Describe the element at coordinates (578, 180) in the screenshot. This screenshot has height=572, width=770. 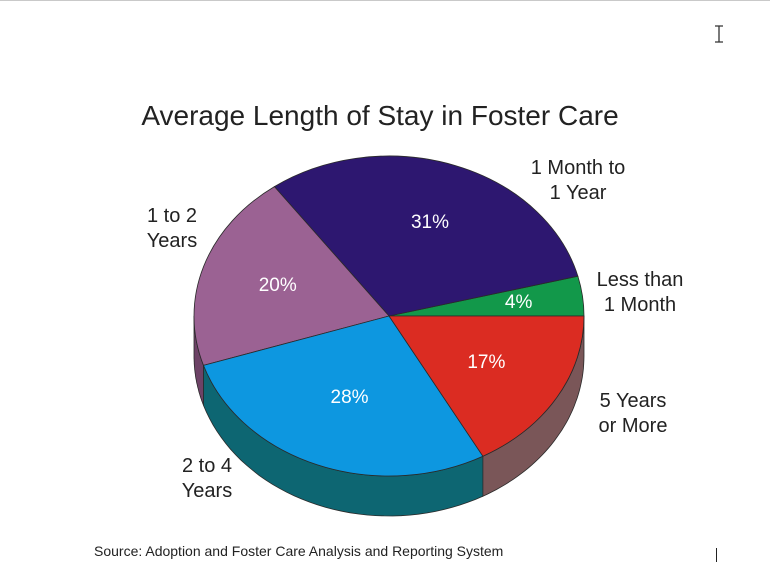
I see `slice-category-label: 1 Month to 1 Year` at that location.